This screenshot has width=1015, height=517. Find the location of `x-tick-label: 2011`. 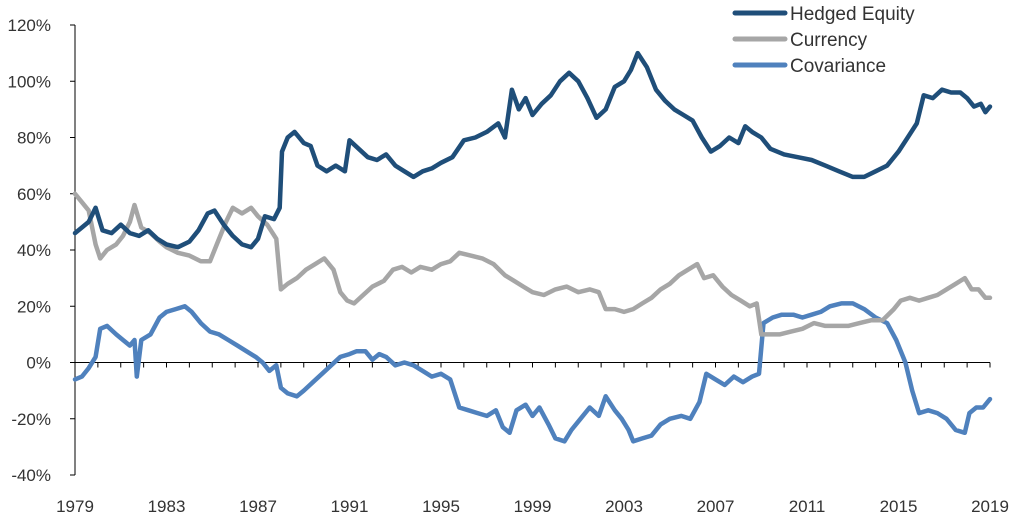

x-tick-label: 2011 is located at coordinates (807, 506).